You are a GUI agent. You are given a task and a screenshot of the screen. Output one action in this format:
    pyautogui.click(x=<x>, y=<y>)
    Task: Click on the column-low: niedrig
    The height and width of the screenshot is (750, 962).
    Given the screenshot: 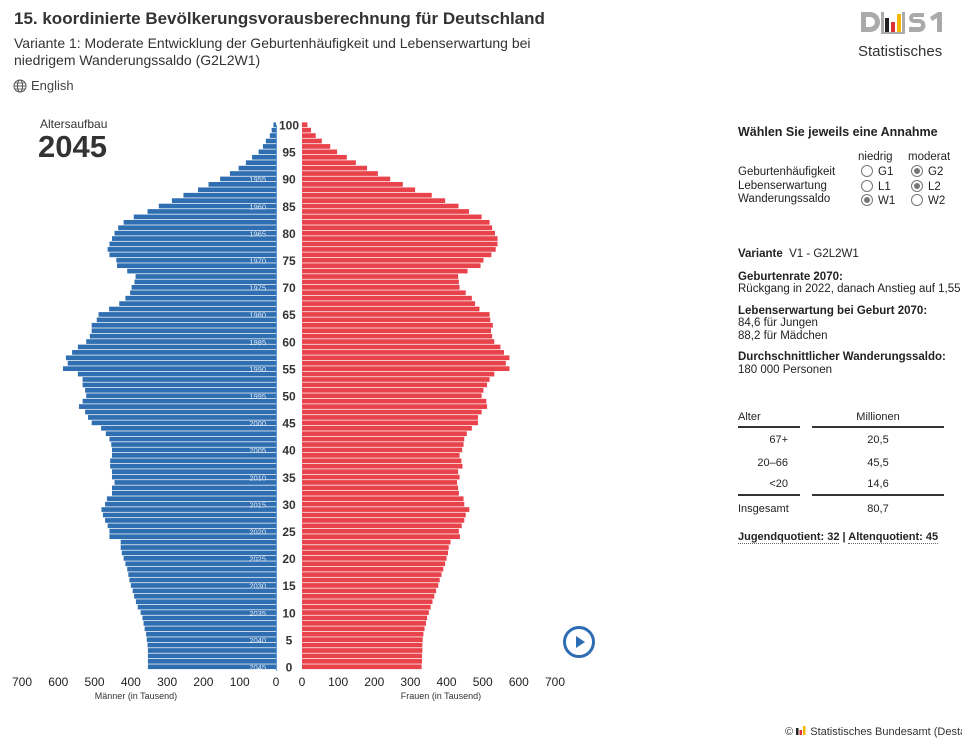 What is the action you would take?
    pyautogui.click(x=875, y=157)
    